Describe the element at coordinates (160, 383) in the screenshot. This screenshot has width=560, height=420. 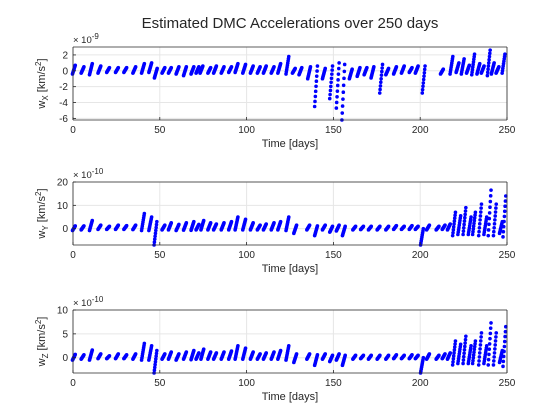
I see `x-tick-label: 50` at that location.